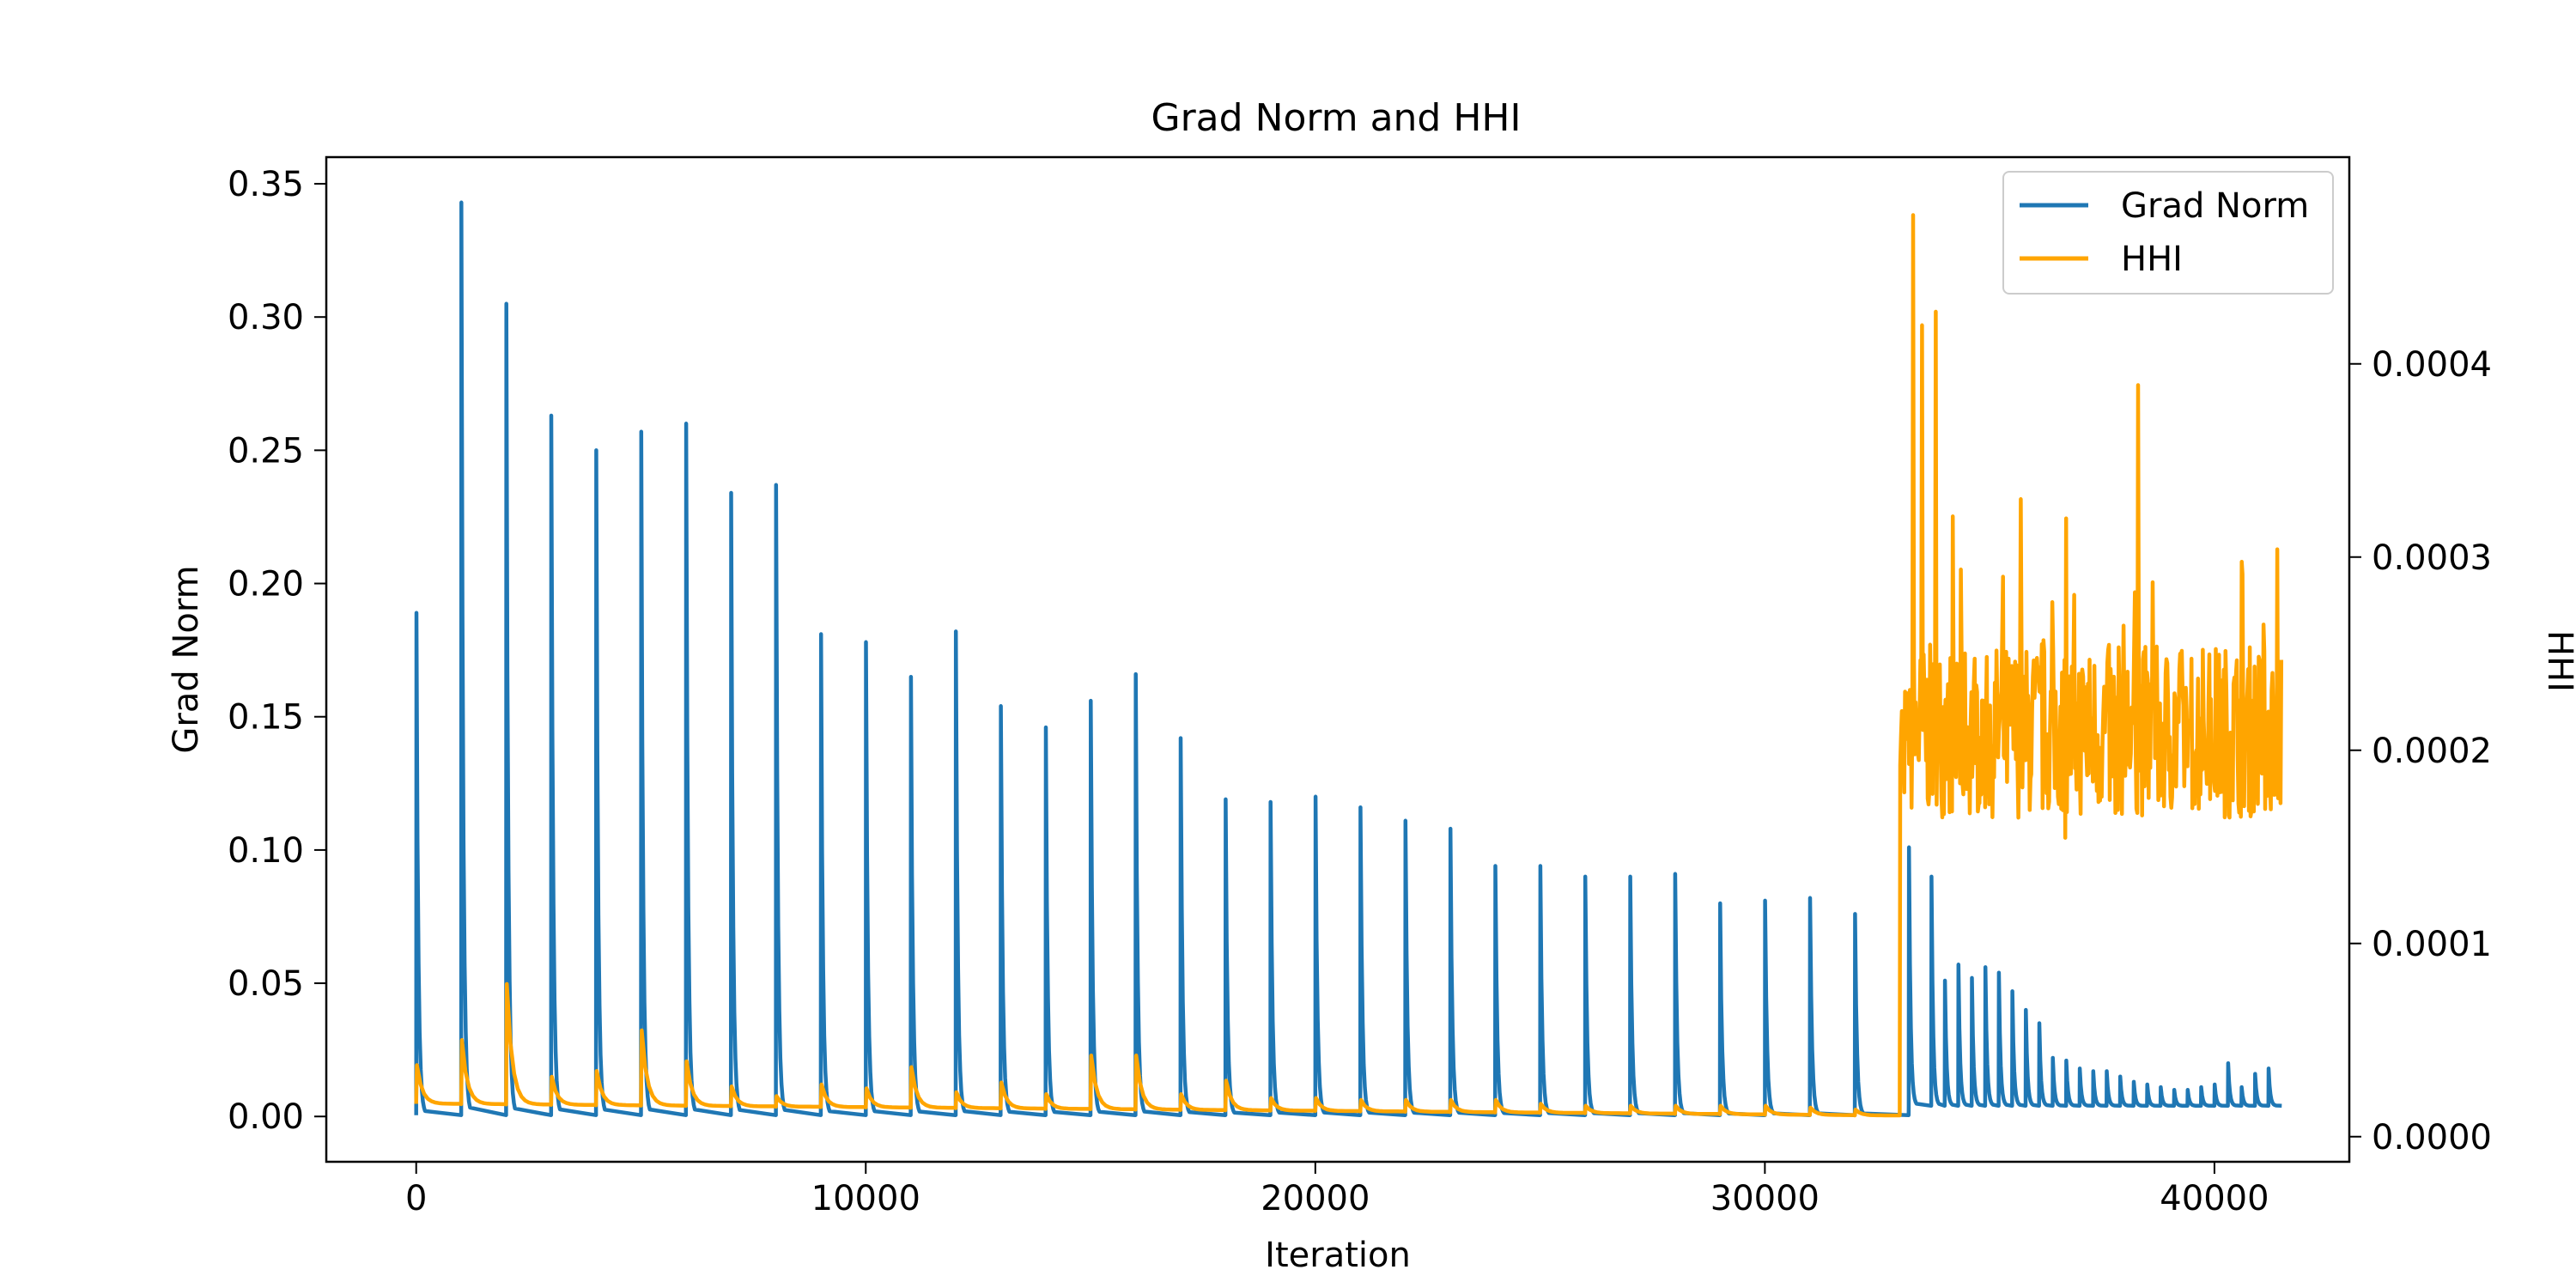  Describe the element at coordinates (2152, 259) in the screenshot. I see `legend-label-hhi: HHI` at that location.